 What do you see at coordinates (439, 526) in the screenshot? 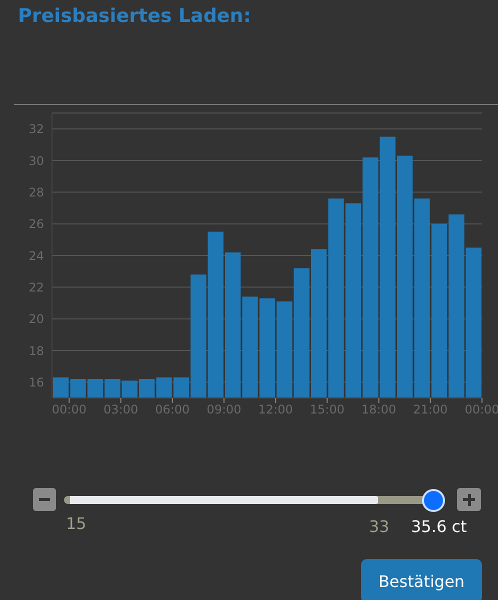
I see `text: 35.6 ct` at bounding box center [439, 526].